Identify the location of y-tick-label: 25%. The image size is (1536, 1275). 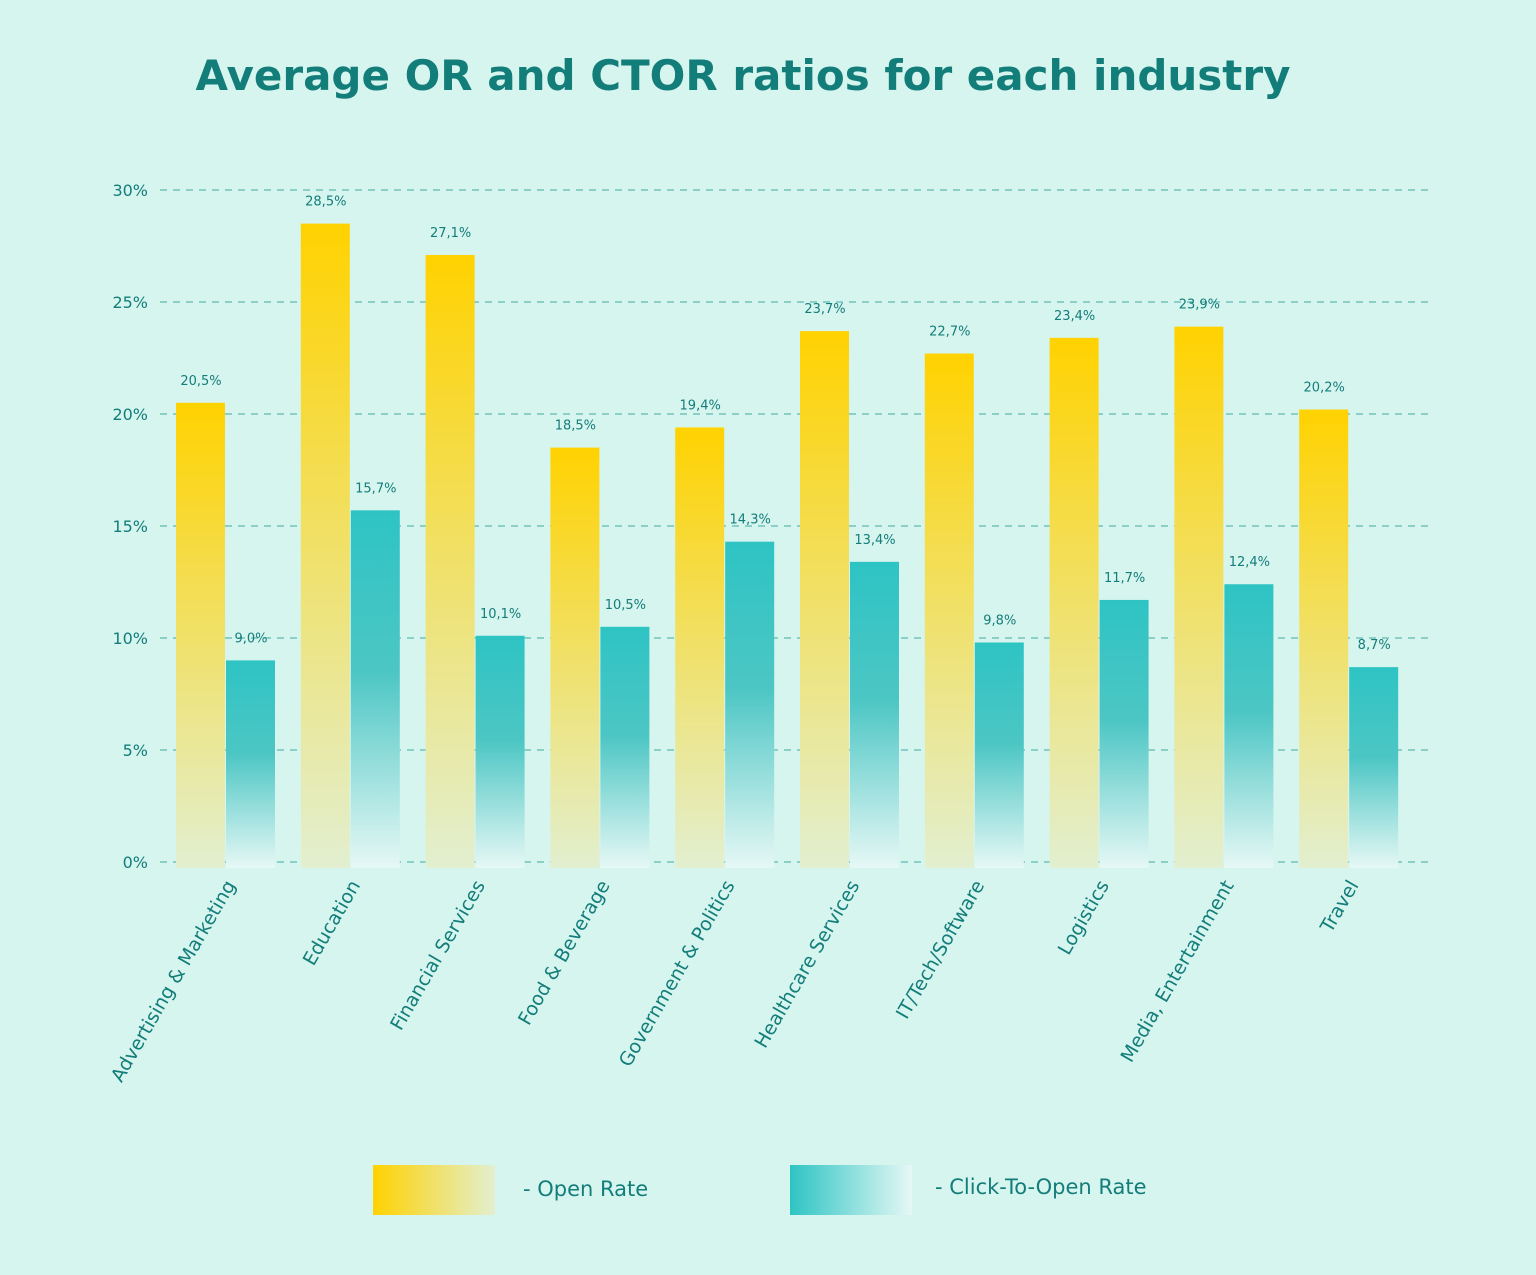
(130, 302).